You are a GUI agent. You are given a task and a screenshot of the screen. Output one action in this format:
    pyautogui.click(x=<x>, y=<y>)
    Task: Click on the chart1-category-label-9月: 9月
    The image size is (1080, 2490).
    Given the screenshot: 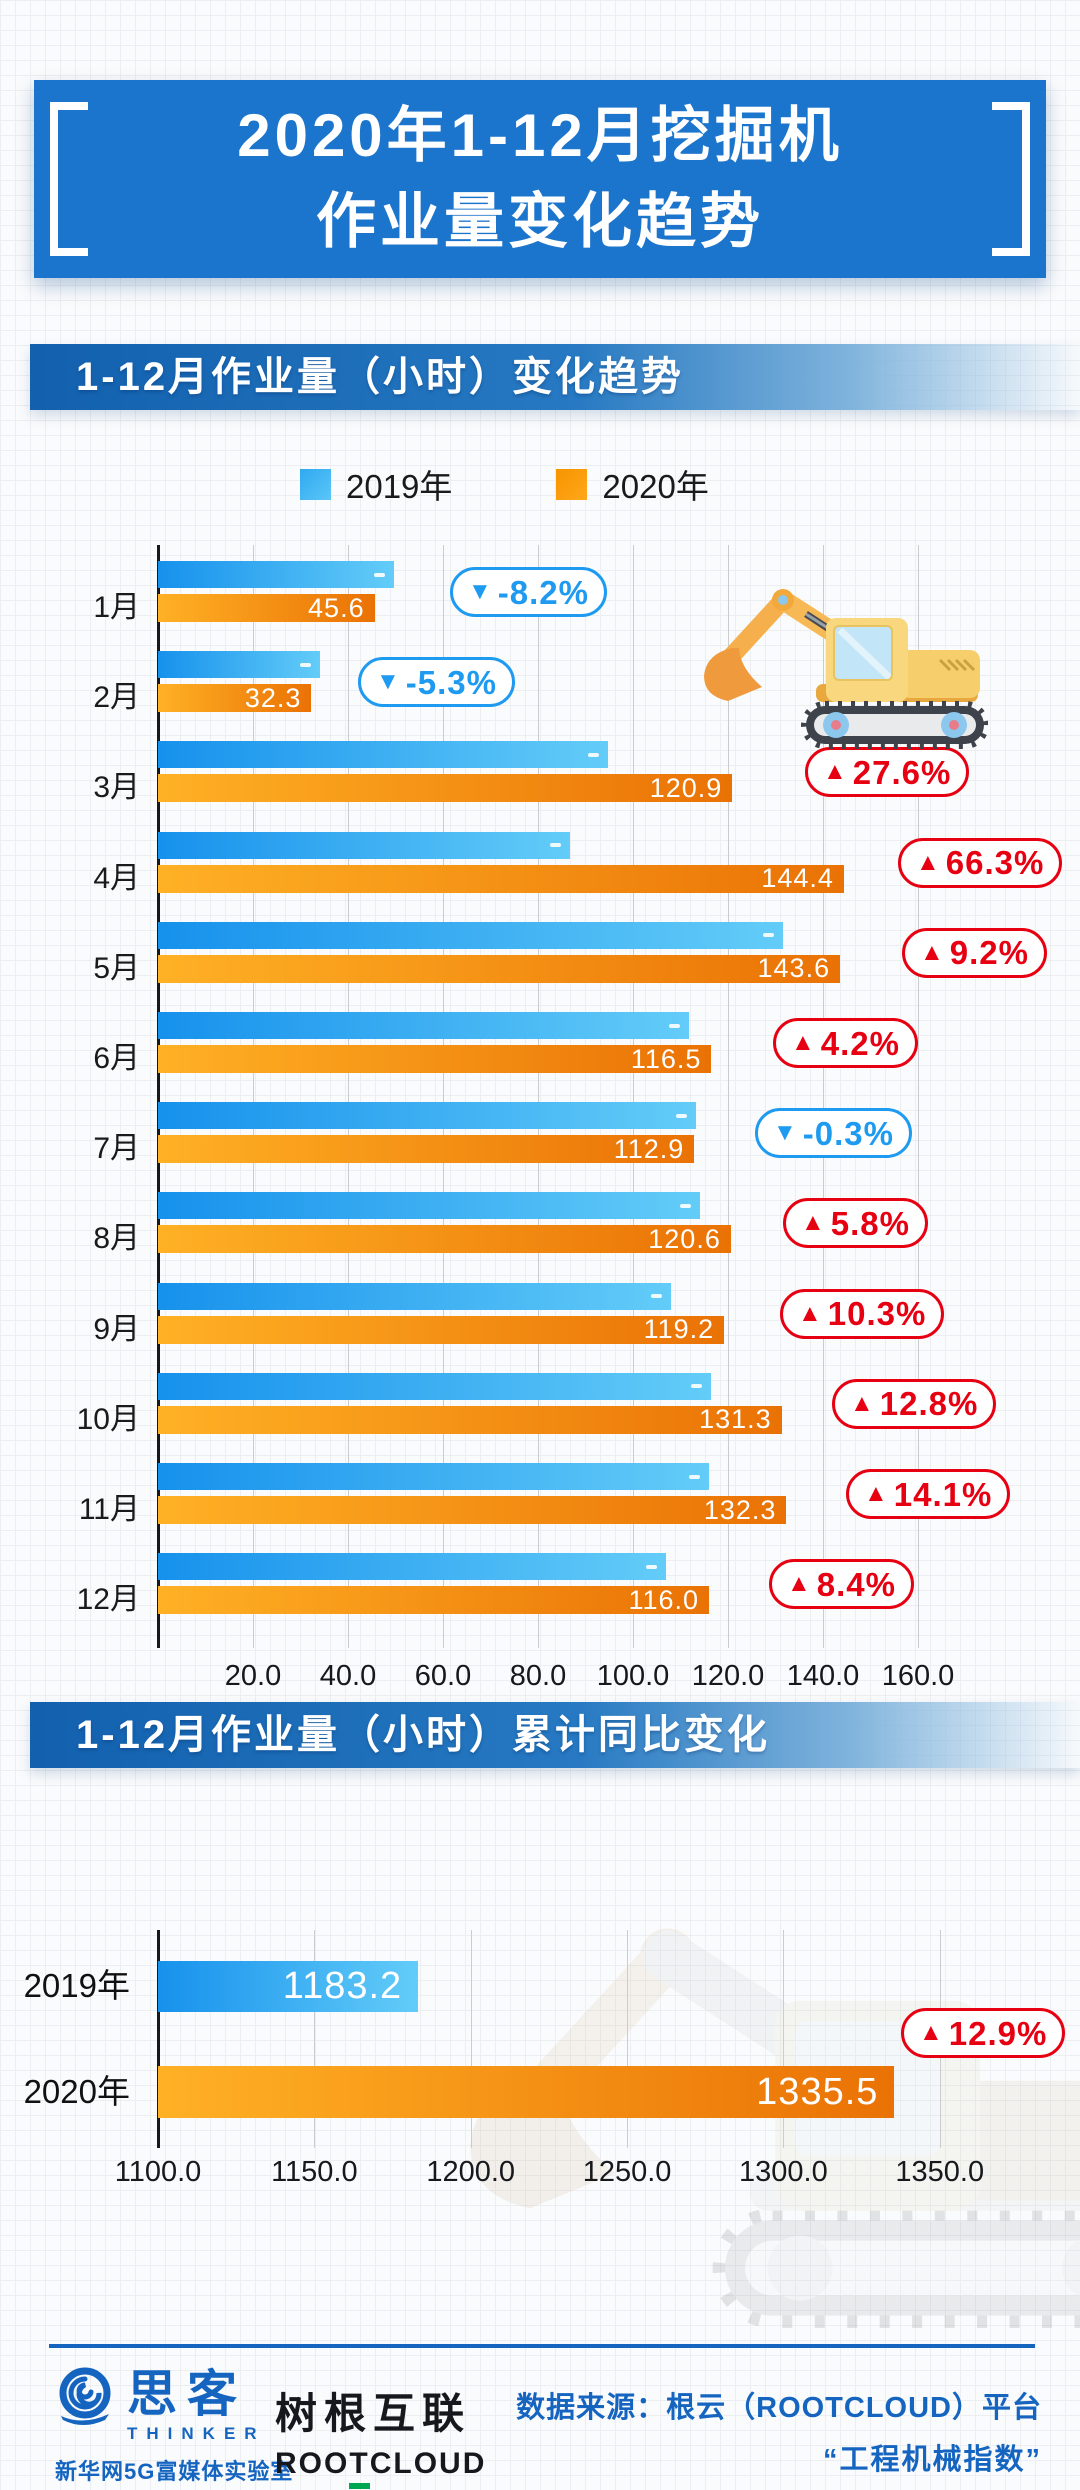 What is the action you would take?
    pyautogui.click(x=116, y=1329)
    